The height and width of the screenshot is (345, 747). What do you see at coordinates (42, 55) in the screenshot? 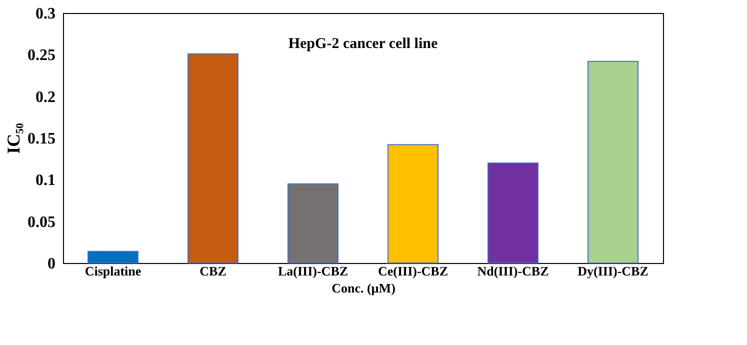
I see `y-tick-label: 0.25` at bounding box center [42, 55].